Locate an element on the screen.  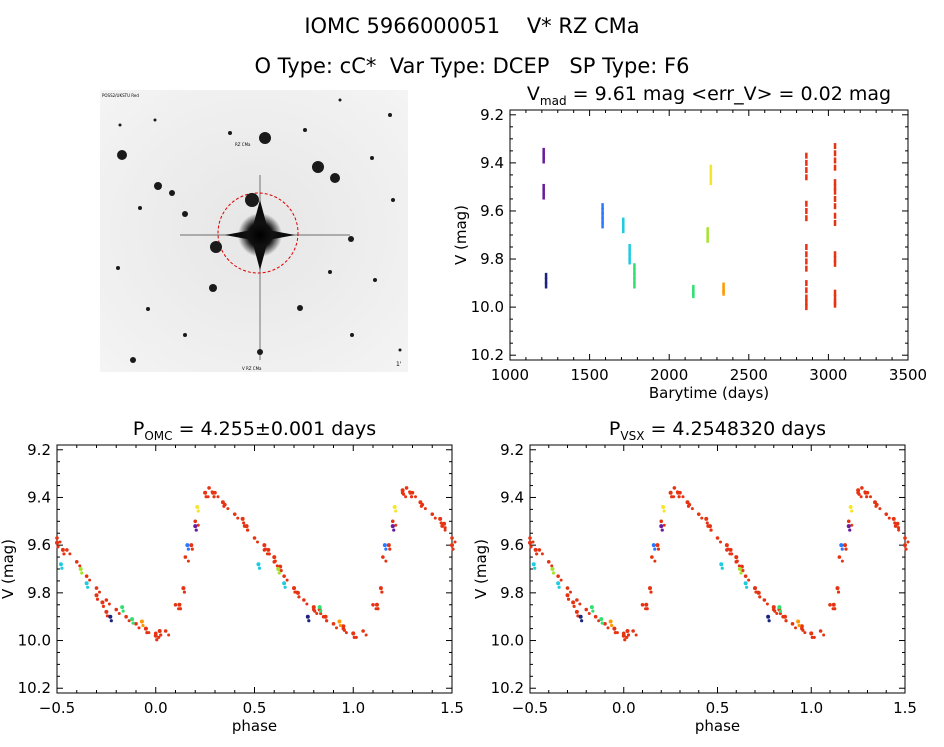
y-tick-label: 10.2 is located at coordinates (507, 688).